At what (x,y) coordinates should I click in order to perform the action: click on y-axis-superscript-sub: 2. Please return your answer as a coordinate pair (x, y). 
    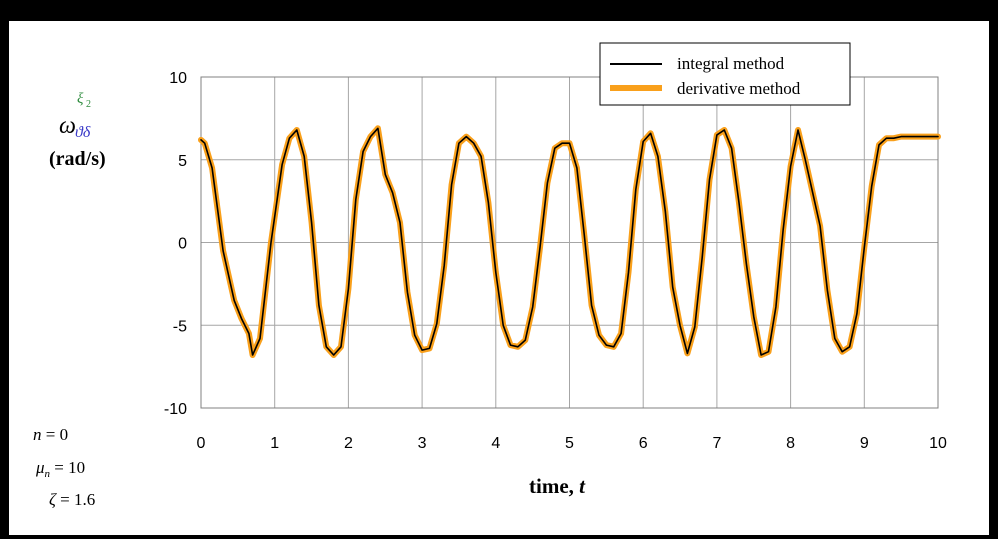
    Looking at the image, I should click on (88, 104).